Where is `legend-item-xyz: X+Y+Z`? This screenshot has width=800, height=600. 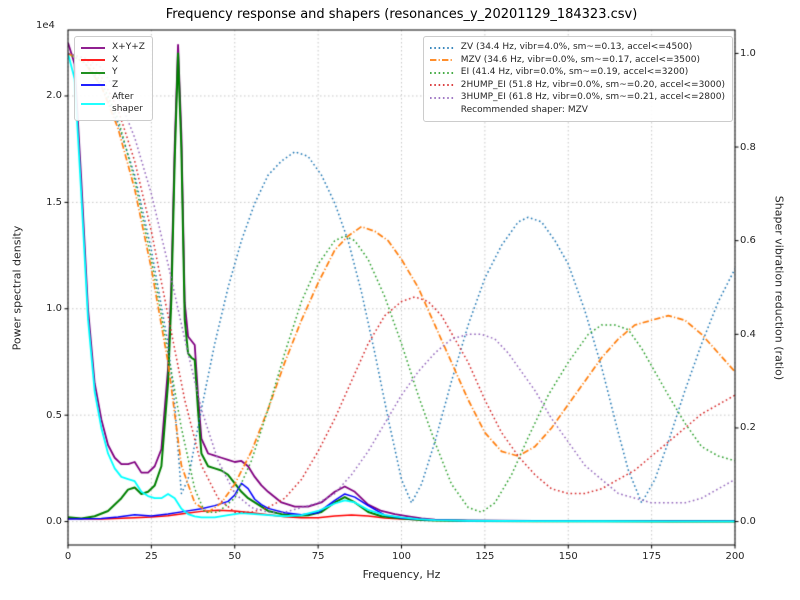 legend-item-xyz: X+Y+Z is located at coordinates (112, 48).